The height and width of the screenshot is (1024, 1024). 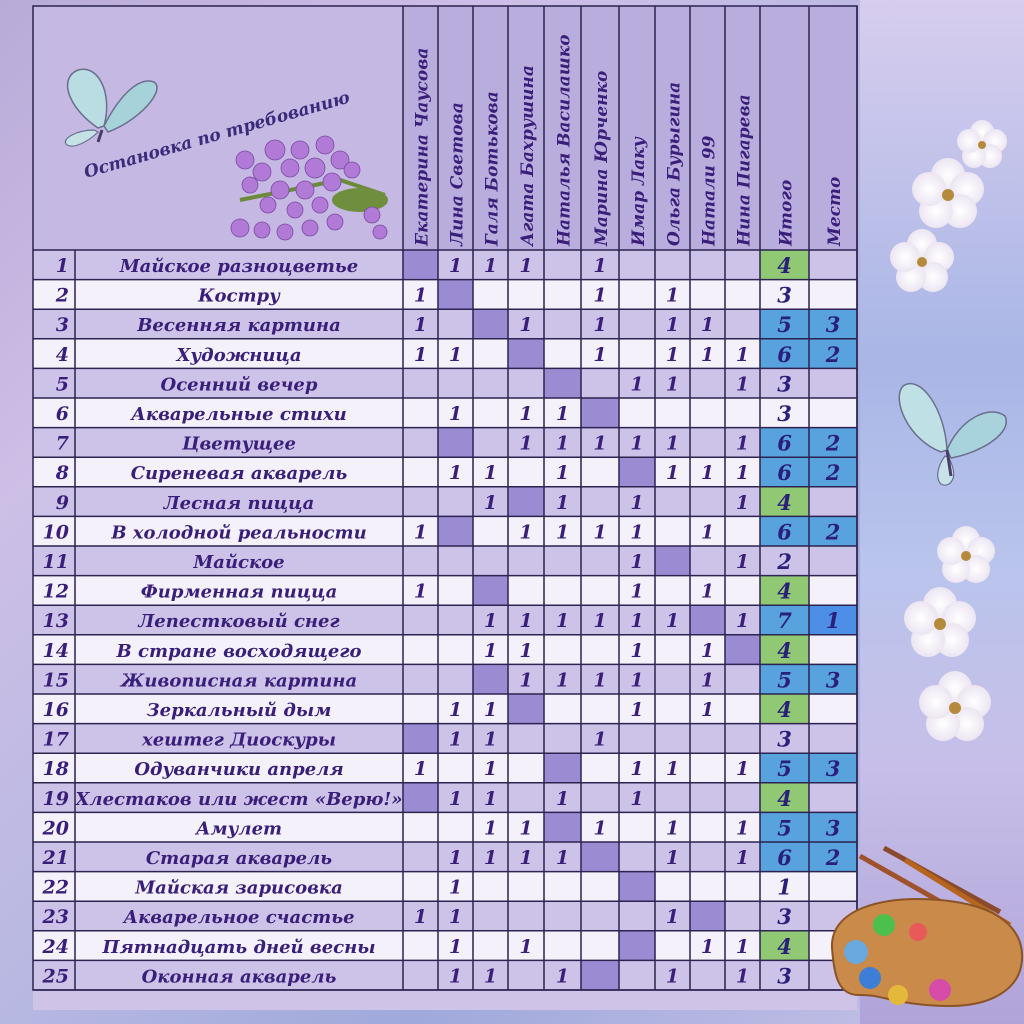 I want to click on row-total: 3, so click(x=784, y=739).